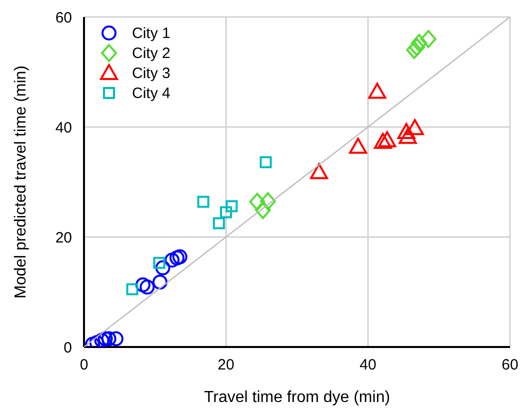 The image size is (520, 414). What do you see at coordinates (84, 365) in the screenshot?
I see `x-tick-label: 0` at bounding box center [84, 365].